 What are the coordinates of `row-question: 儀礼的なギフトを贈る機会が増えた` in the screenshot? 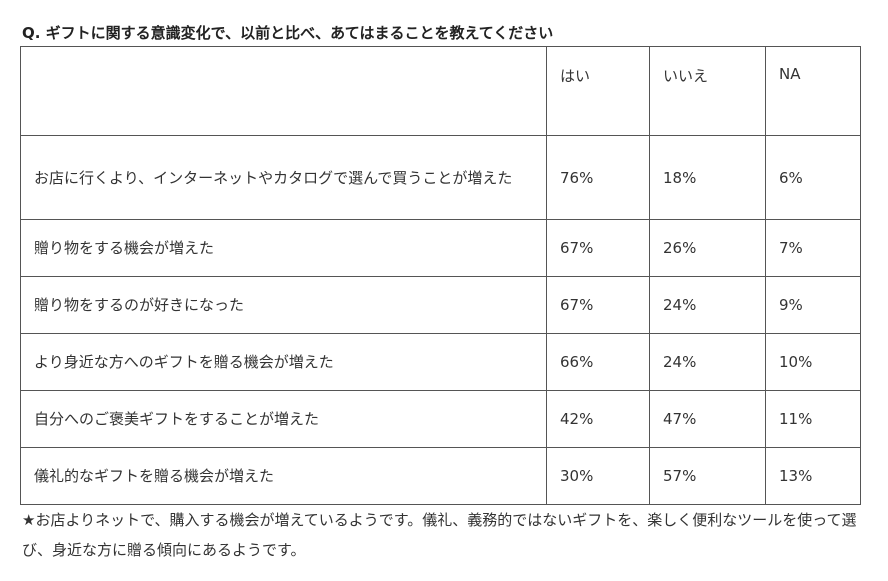 It's located at (283, 476).